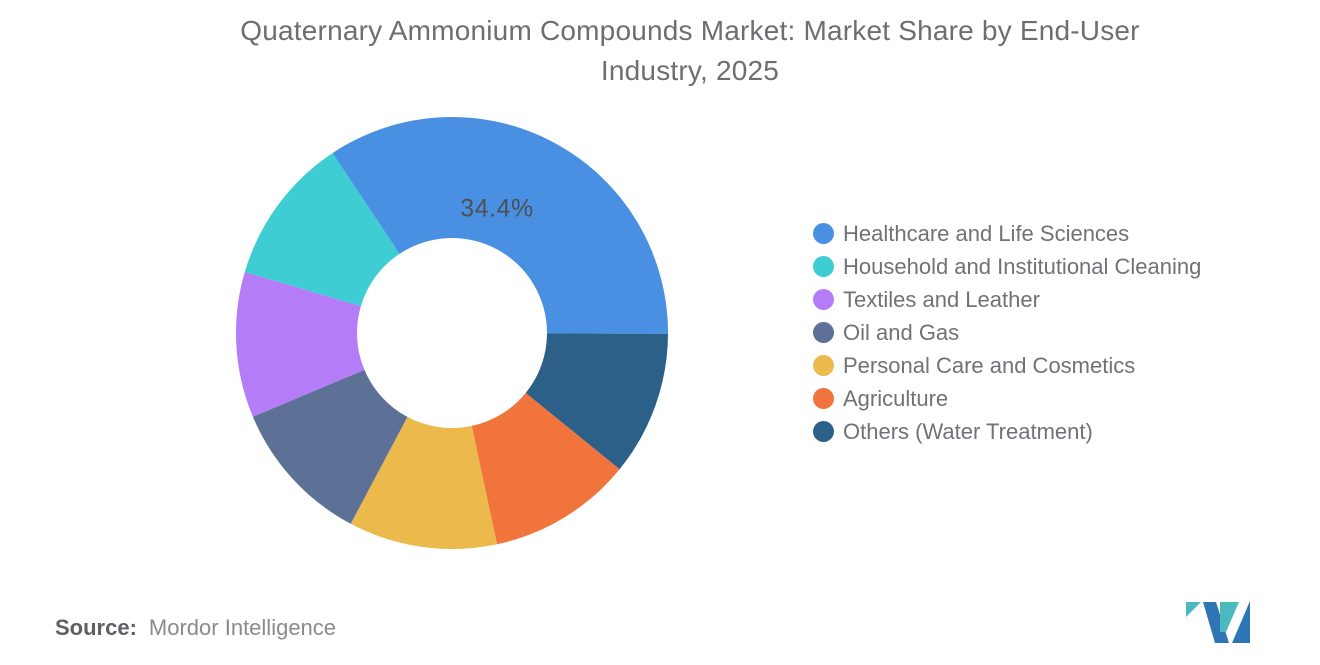 Image resolution: width=1320 pixels, height=665 pixels. What do you see at coordinates (989, 365) in the screenshot?
I see `legend-item-label: Personal Care and Cosmetics` at bounding box center [989, 365].